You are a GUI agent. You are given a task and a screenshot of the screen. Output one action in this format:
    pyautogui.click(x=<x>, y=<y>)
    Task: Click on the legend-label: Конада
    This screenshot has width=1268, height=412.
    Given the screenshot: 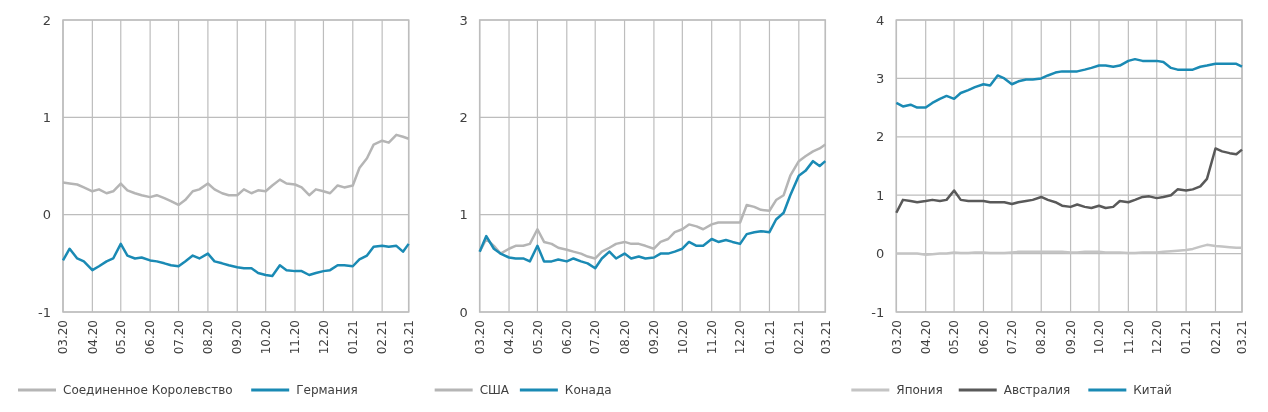 What is the action you would take?
    pyautogui.click(x=588, y=390)
    